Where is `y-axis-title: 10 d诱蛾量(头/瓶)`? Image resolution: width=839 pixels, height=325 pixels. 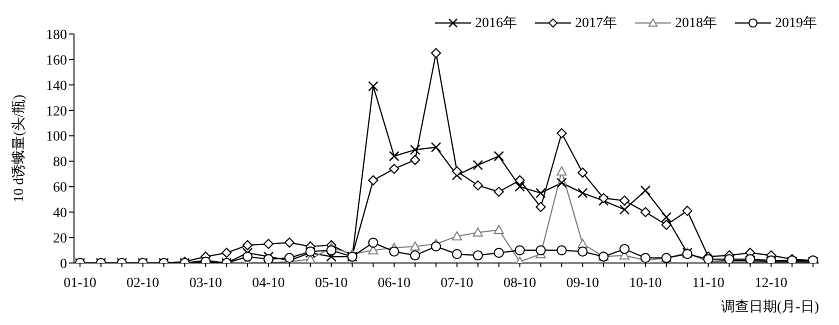
y-axis-title: 10 d诱蛾量(头/瓶) is located at coordinates (18, 148).